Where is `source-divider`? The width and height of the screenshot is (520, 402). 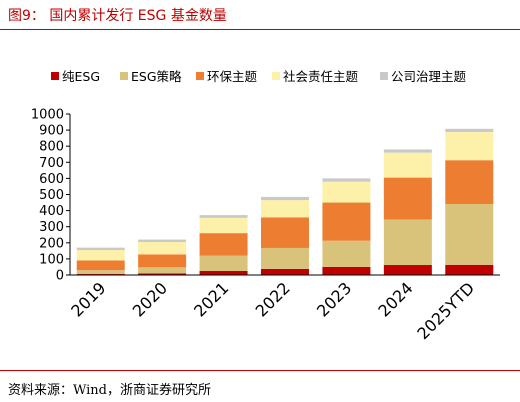
source-divider is located at coordinates (260, 370).